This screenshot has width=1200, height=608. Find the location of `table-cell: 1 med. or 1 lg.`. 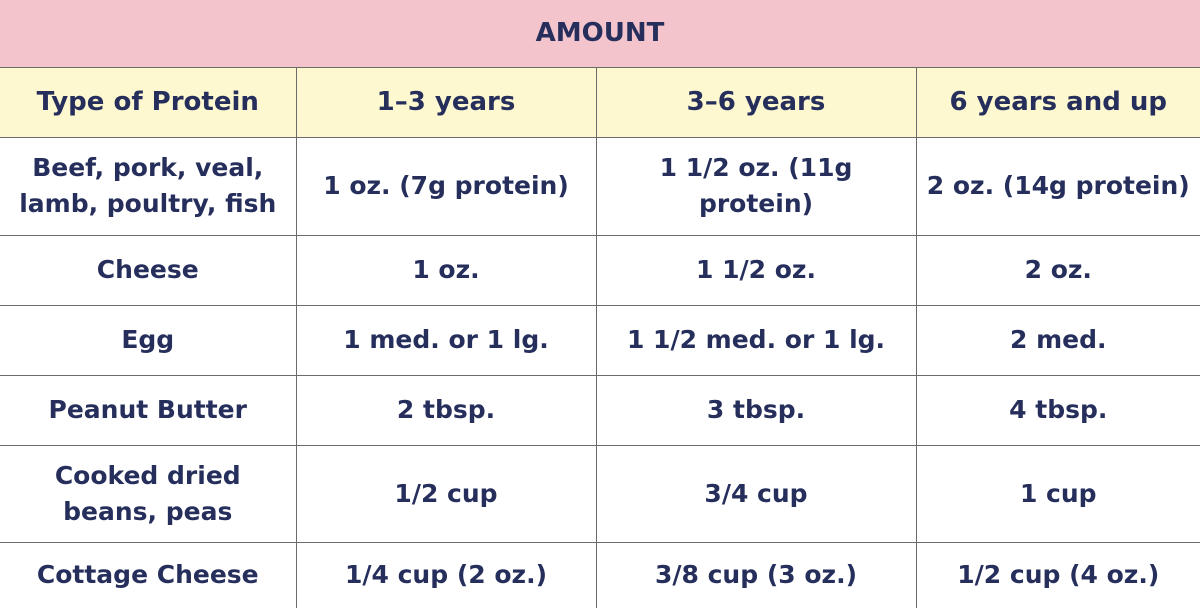

table-cell: 1 med. or 1 lg. is located at coordinates (446, 340).